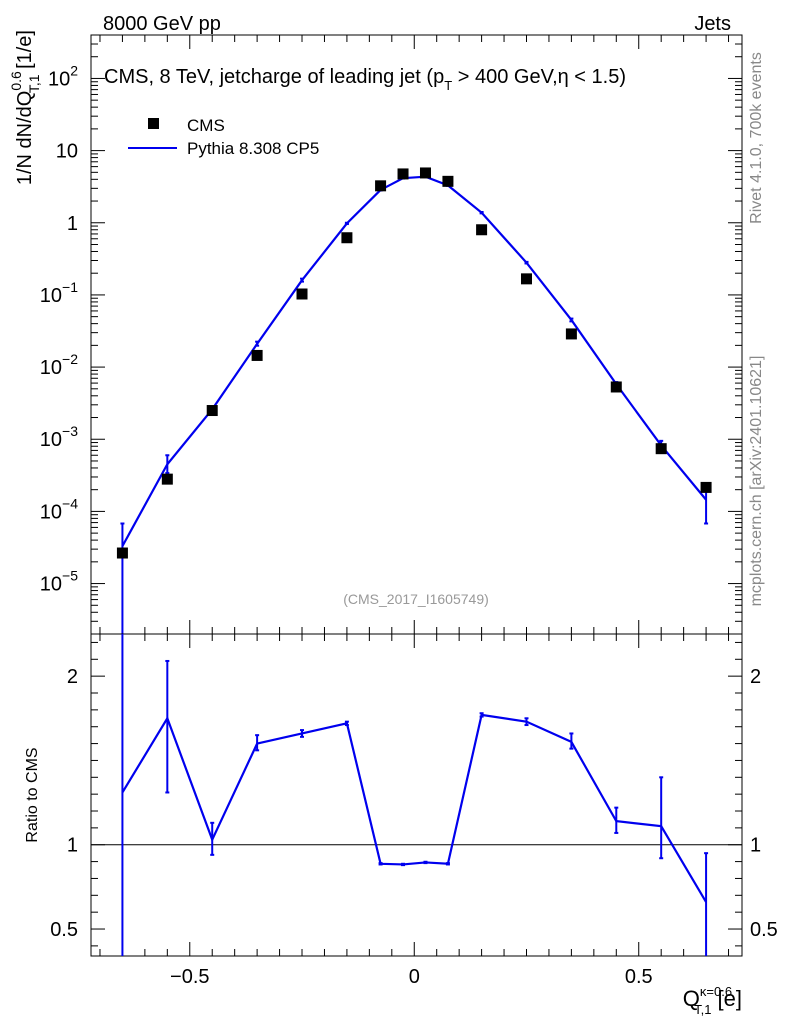 The height and width of the screenshot is (1024, 786). I want to click on process-label: Jets, so click(712, 24).